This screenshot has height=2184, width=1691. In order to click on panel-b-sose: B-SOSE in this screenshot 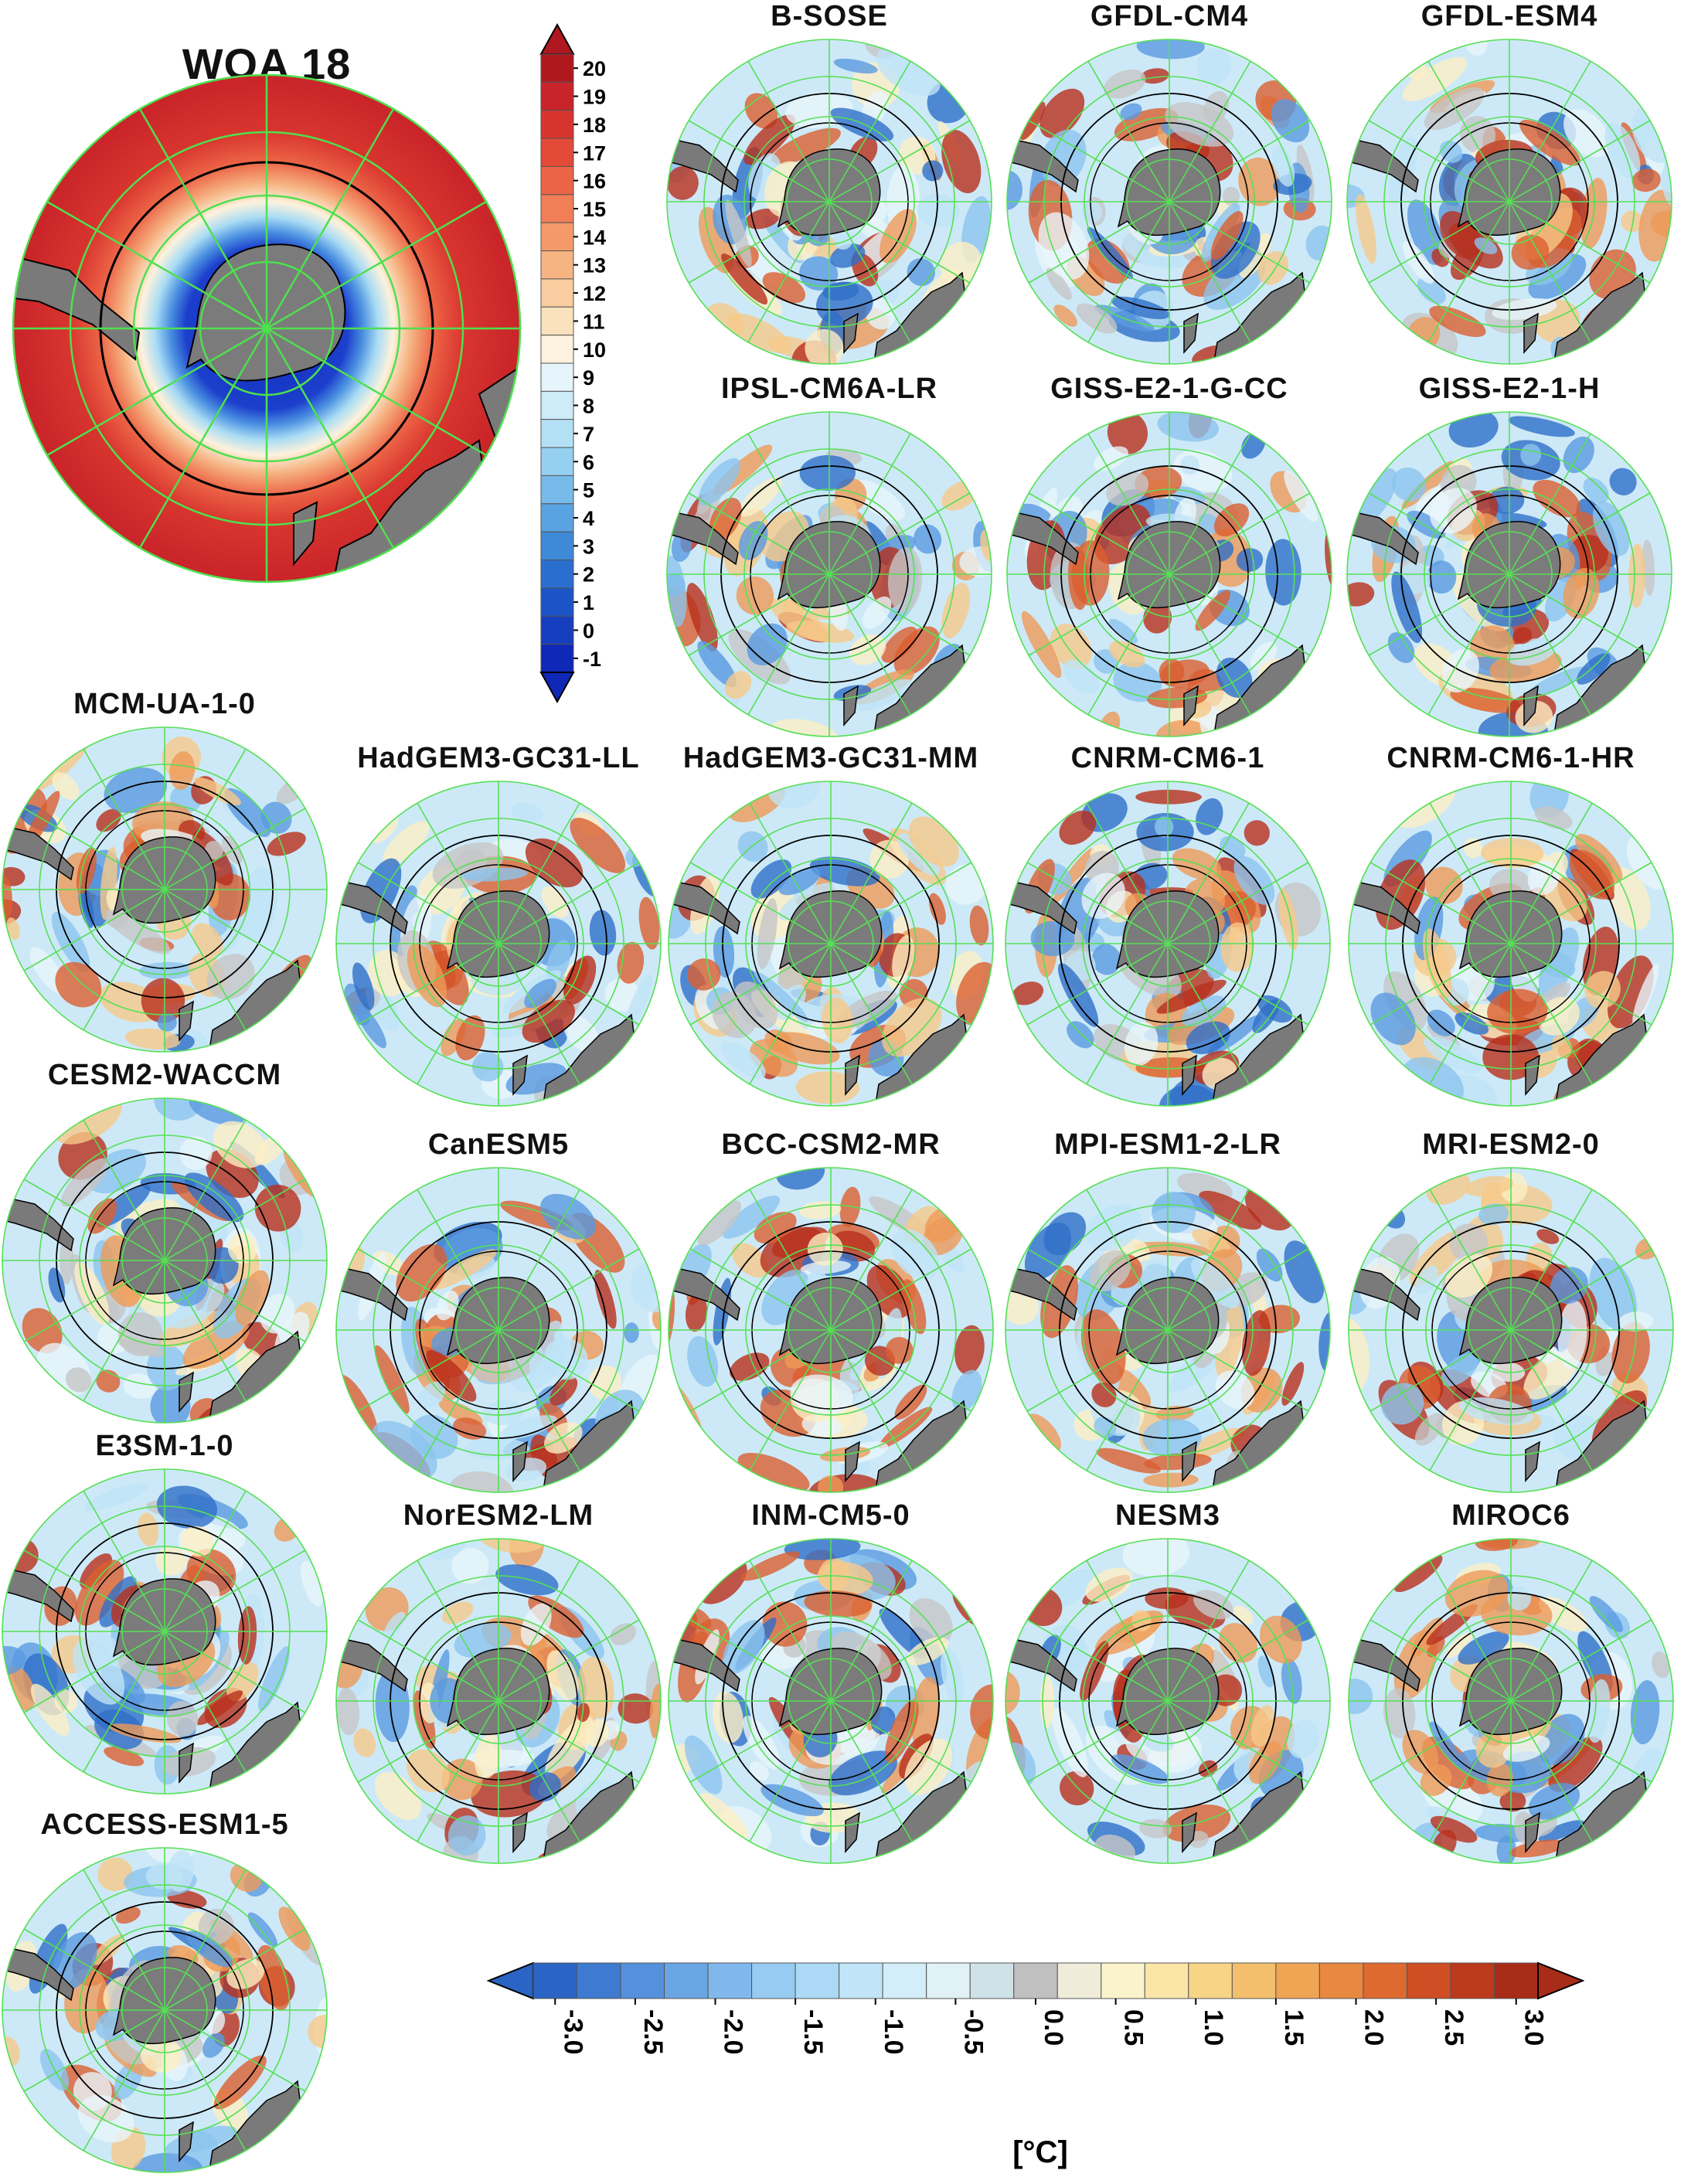, I will do `click(829, 188)`.